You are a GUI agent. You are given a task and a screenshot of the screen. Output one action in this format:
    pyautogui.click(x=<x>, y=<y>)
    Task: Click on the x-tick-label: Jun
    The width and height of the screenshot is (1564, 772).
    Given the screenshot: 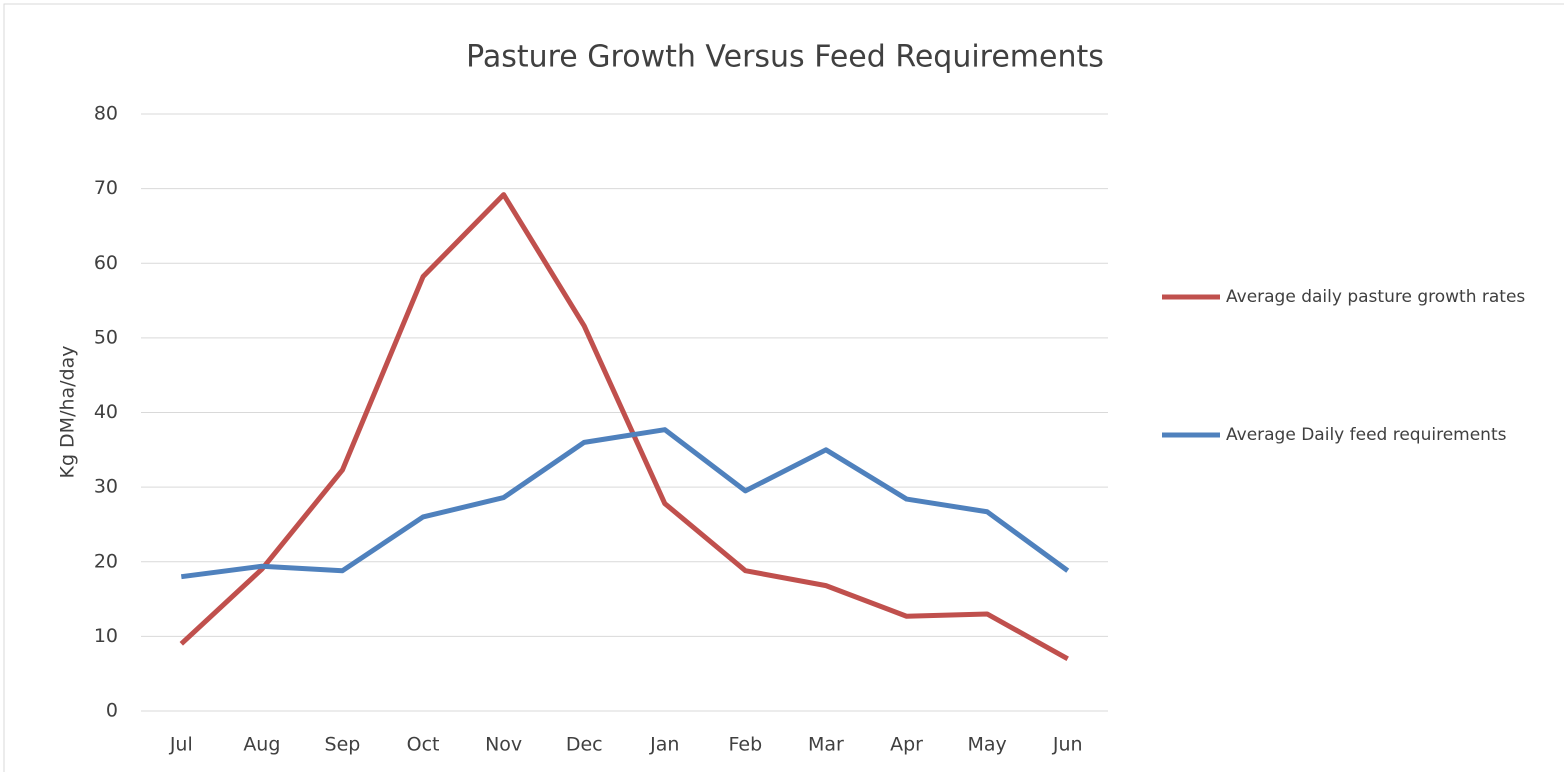 What is the action you would take?
    pyautogui.click(x=1067, y=745)
    